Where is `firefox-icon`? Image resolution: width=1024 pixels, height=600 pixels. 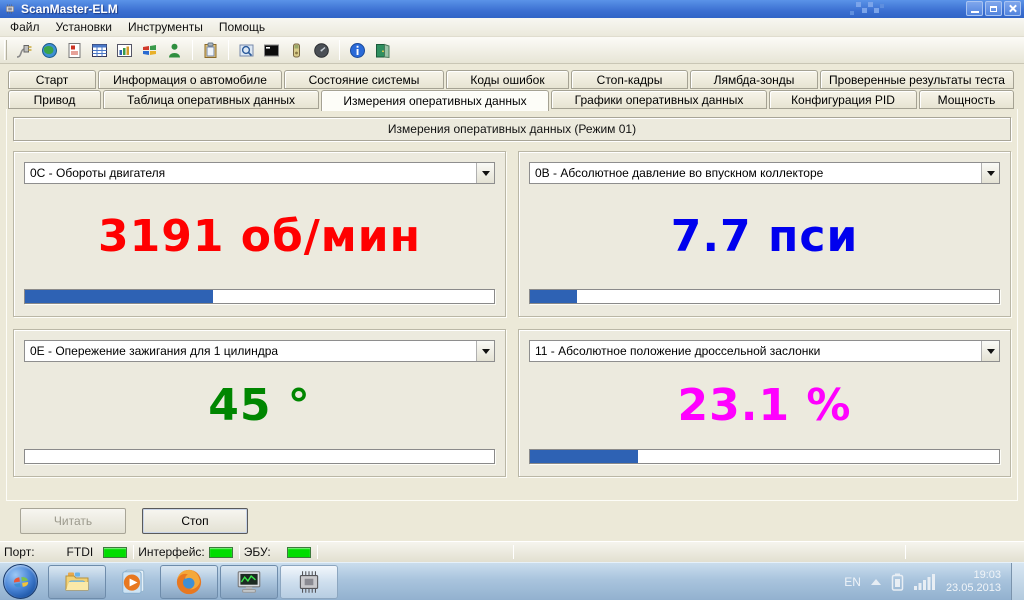
firefox-icon is located at coordinates (189, 581).